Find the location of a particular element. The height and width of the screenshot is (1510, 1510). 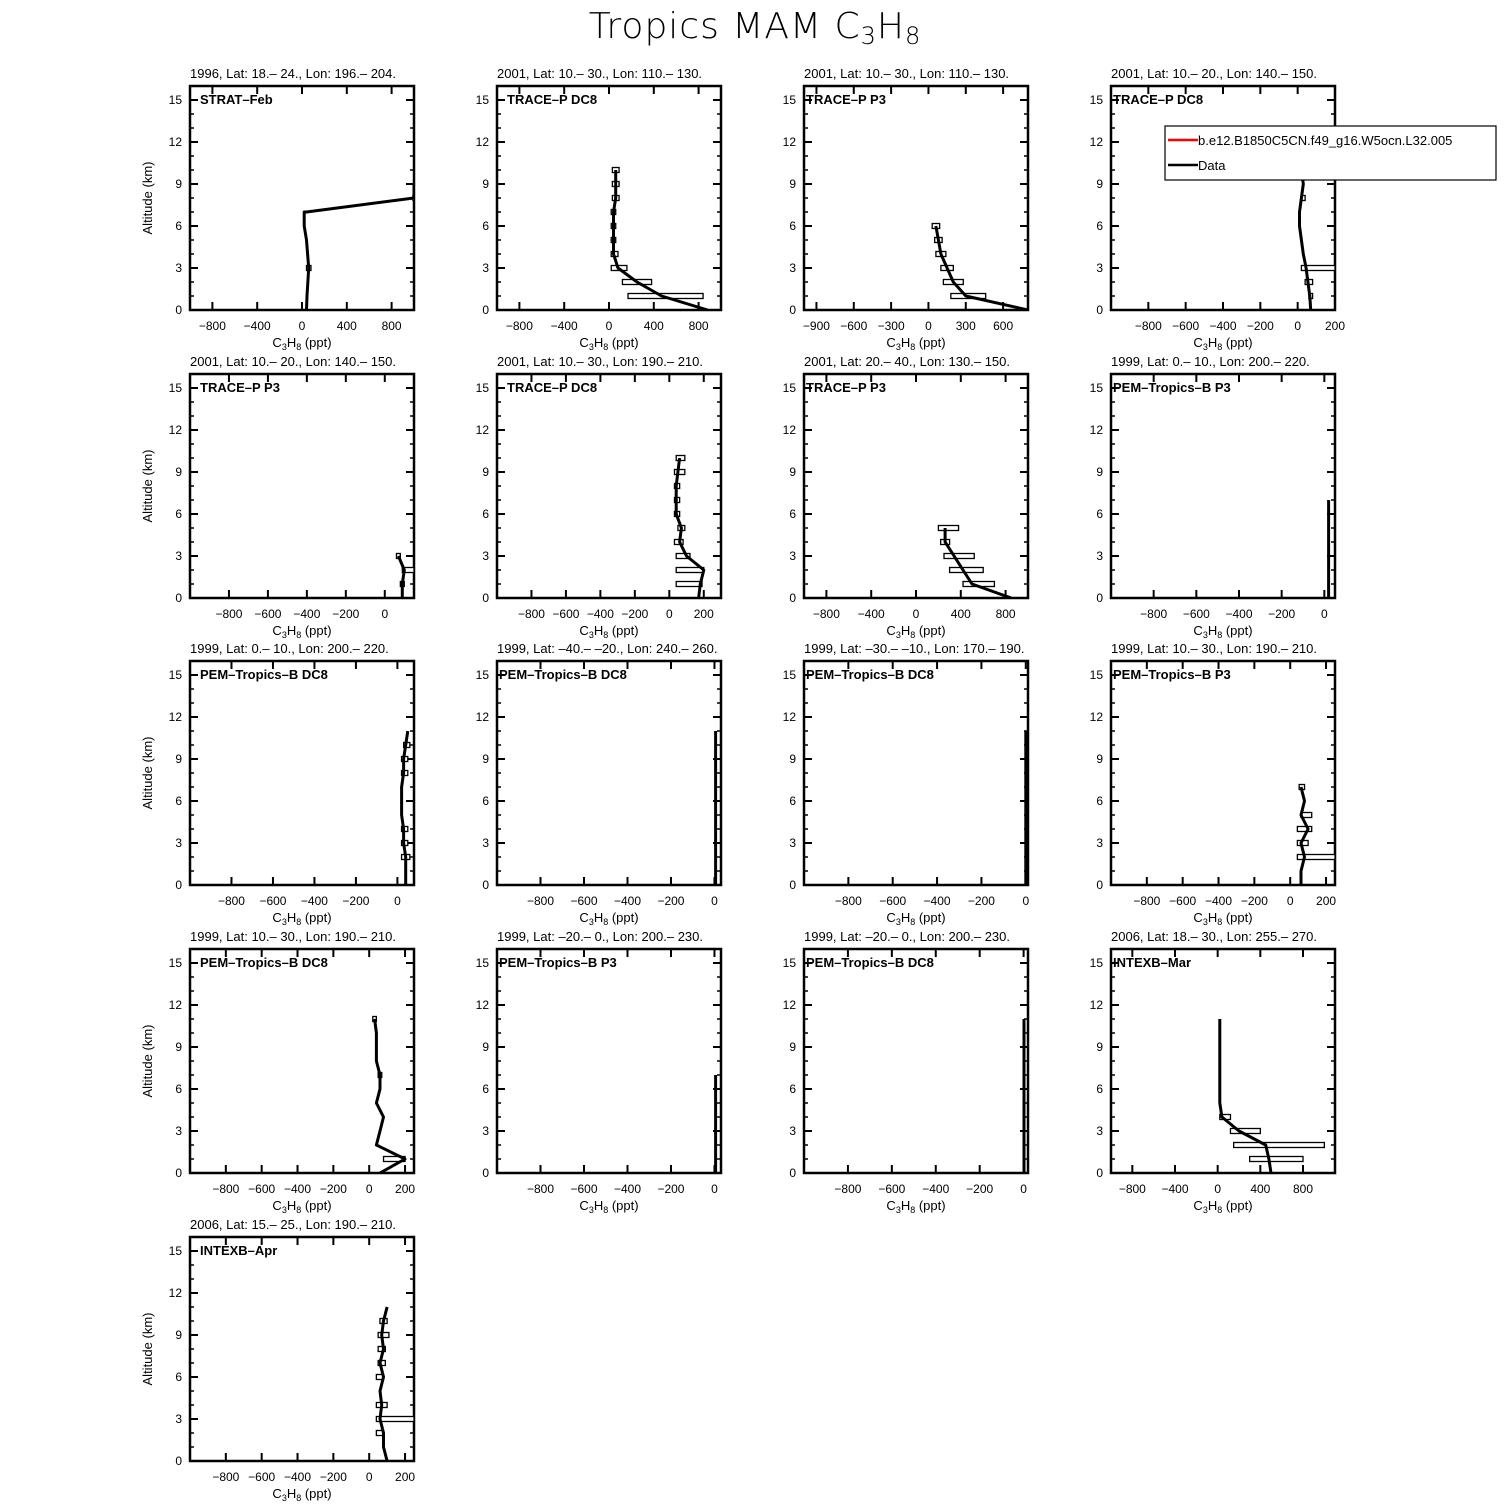

x-tick-label: 800 is located at coordinates (1303, 1189).